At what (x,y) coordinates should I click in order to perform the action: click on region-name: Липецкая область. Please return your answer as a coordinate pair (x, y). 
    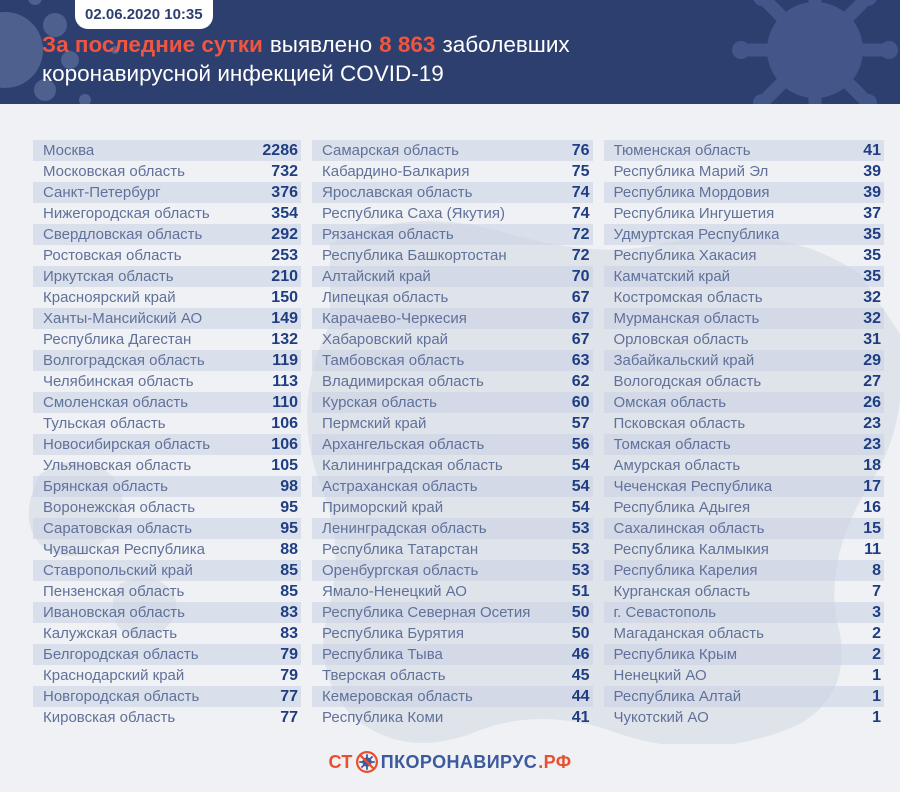
    Looking at the image, I should click on (385, 297).